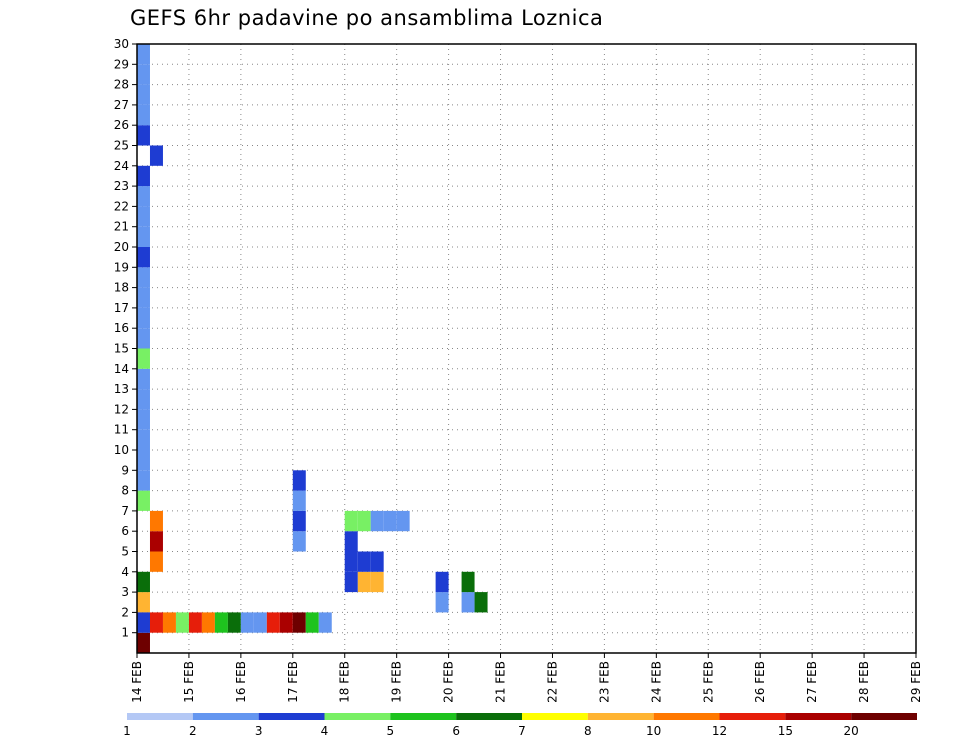  Describe the element at coordinates (121, 105) in the screenshot. I see `y-tick-label: 27` at that location.